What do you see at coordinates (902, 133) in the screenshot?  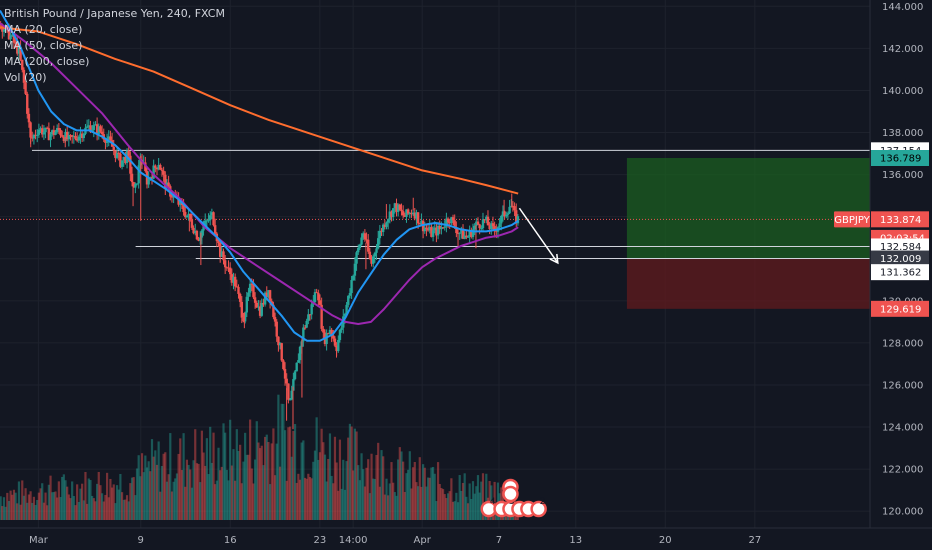 I see `price-tick-label: 138.000` at bounding box center [902, 133].